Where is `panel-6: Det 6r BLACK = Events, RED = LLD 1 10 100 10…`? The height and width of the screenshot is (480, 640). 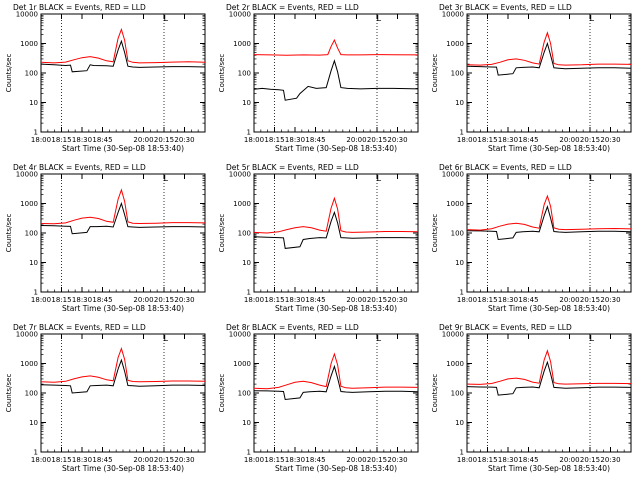
panel-6: Det 6r BLACK = Events, RED = LLD 1 10 100 10… is located at coordinates (531, 238).